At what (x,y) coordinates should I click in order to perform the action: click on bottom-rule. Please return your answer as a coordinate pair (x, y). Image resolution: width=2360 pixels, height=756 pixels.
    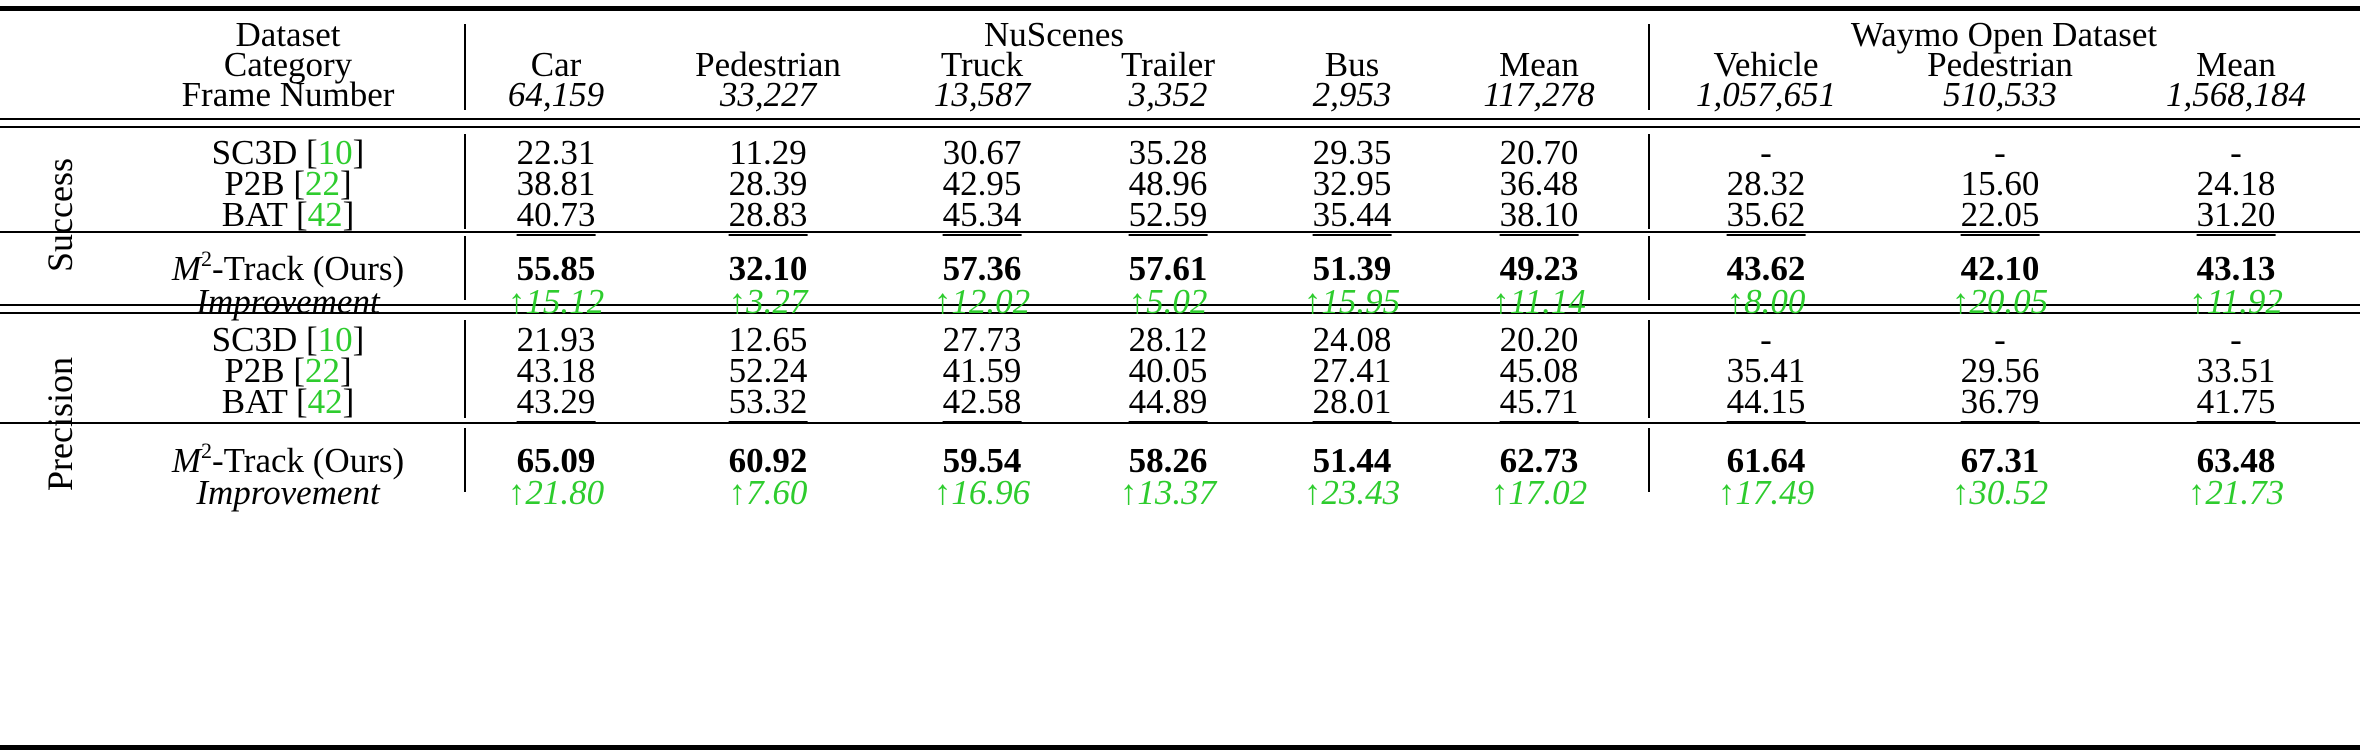
    Looking at the image, I should click on (1180, 747).